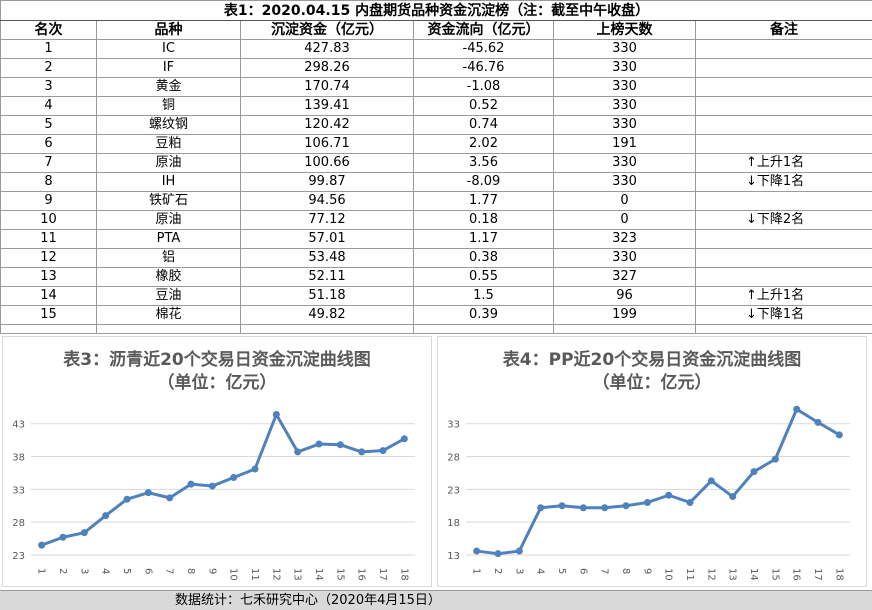 This screenshot has height=610, width=872. Describe the element at coordinates (484, 201) in the screenshot. I see `table-cell: 1.77` at that location.